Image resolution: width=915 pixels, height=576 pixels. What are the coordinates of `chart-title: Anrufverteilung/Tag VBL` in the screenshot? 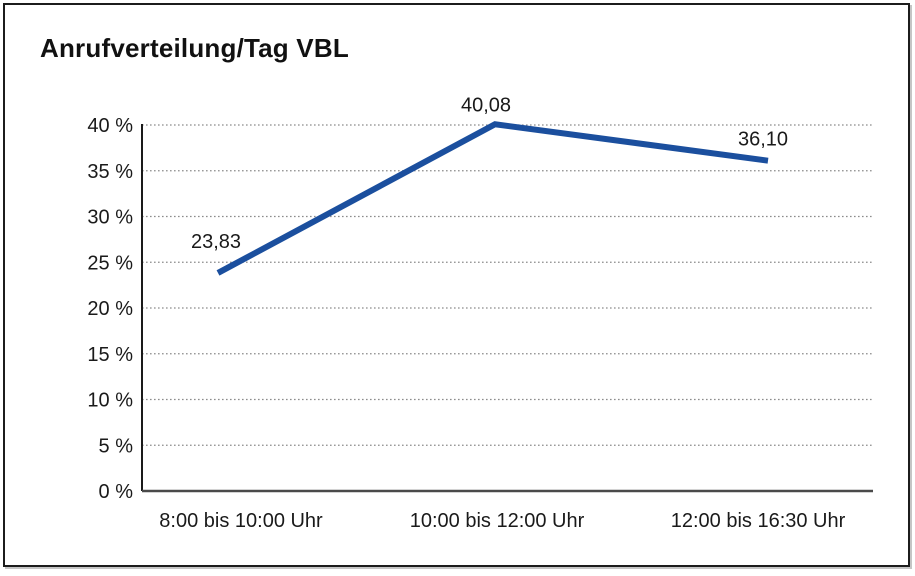 It's located at (194, 48).